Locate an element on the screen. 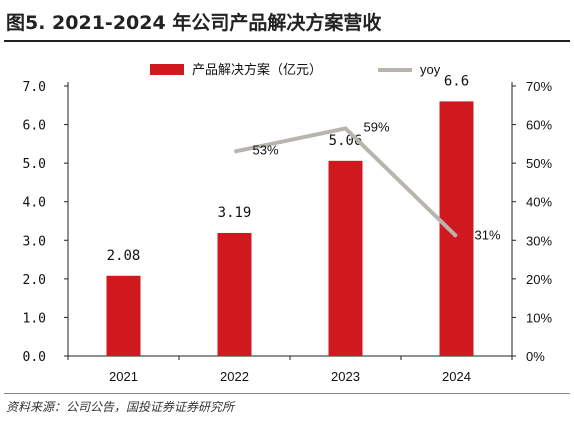 The height and width of the screenshot is (428, 574). y-left-tick-label: 0.0 is located at coordinates (34, 357).